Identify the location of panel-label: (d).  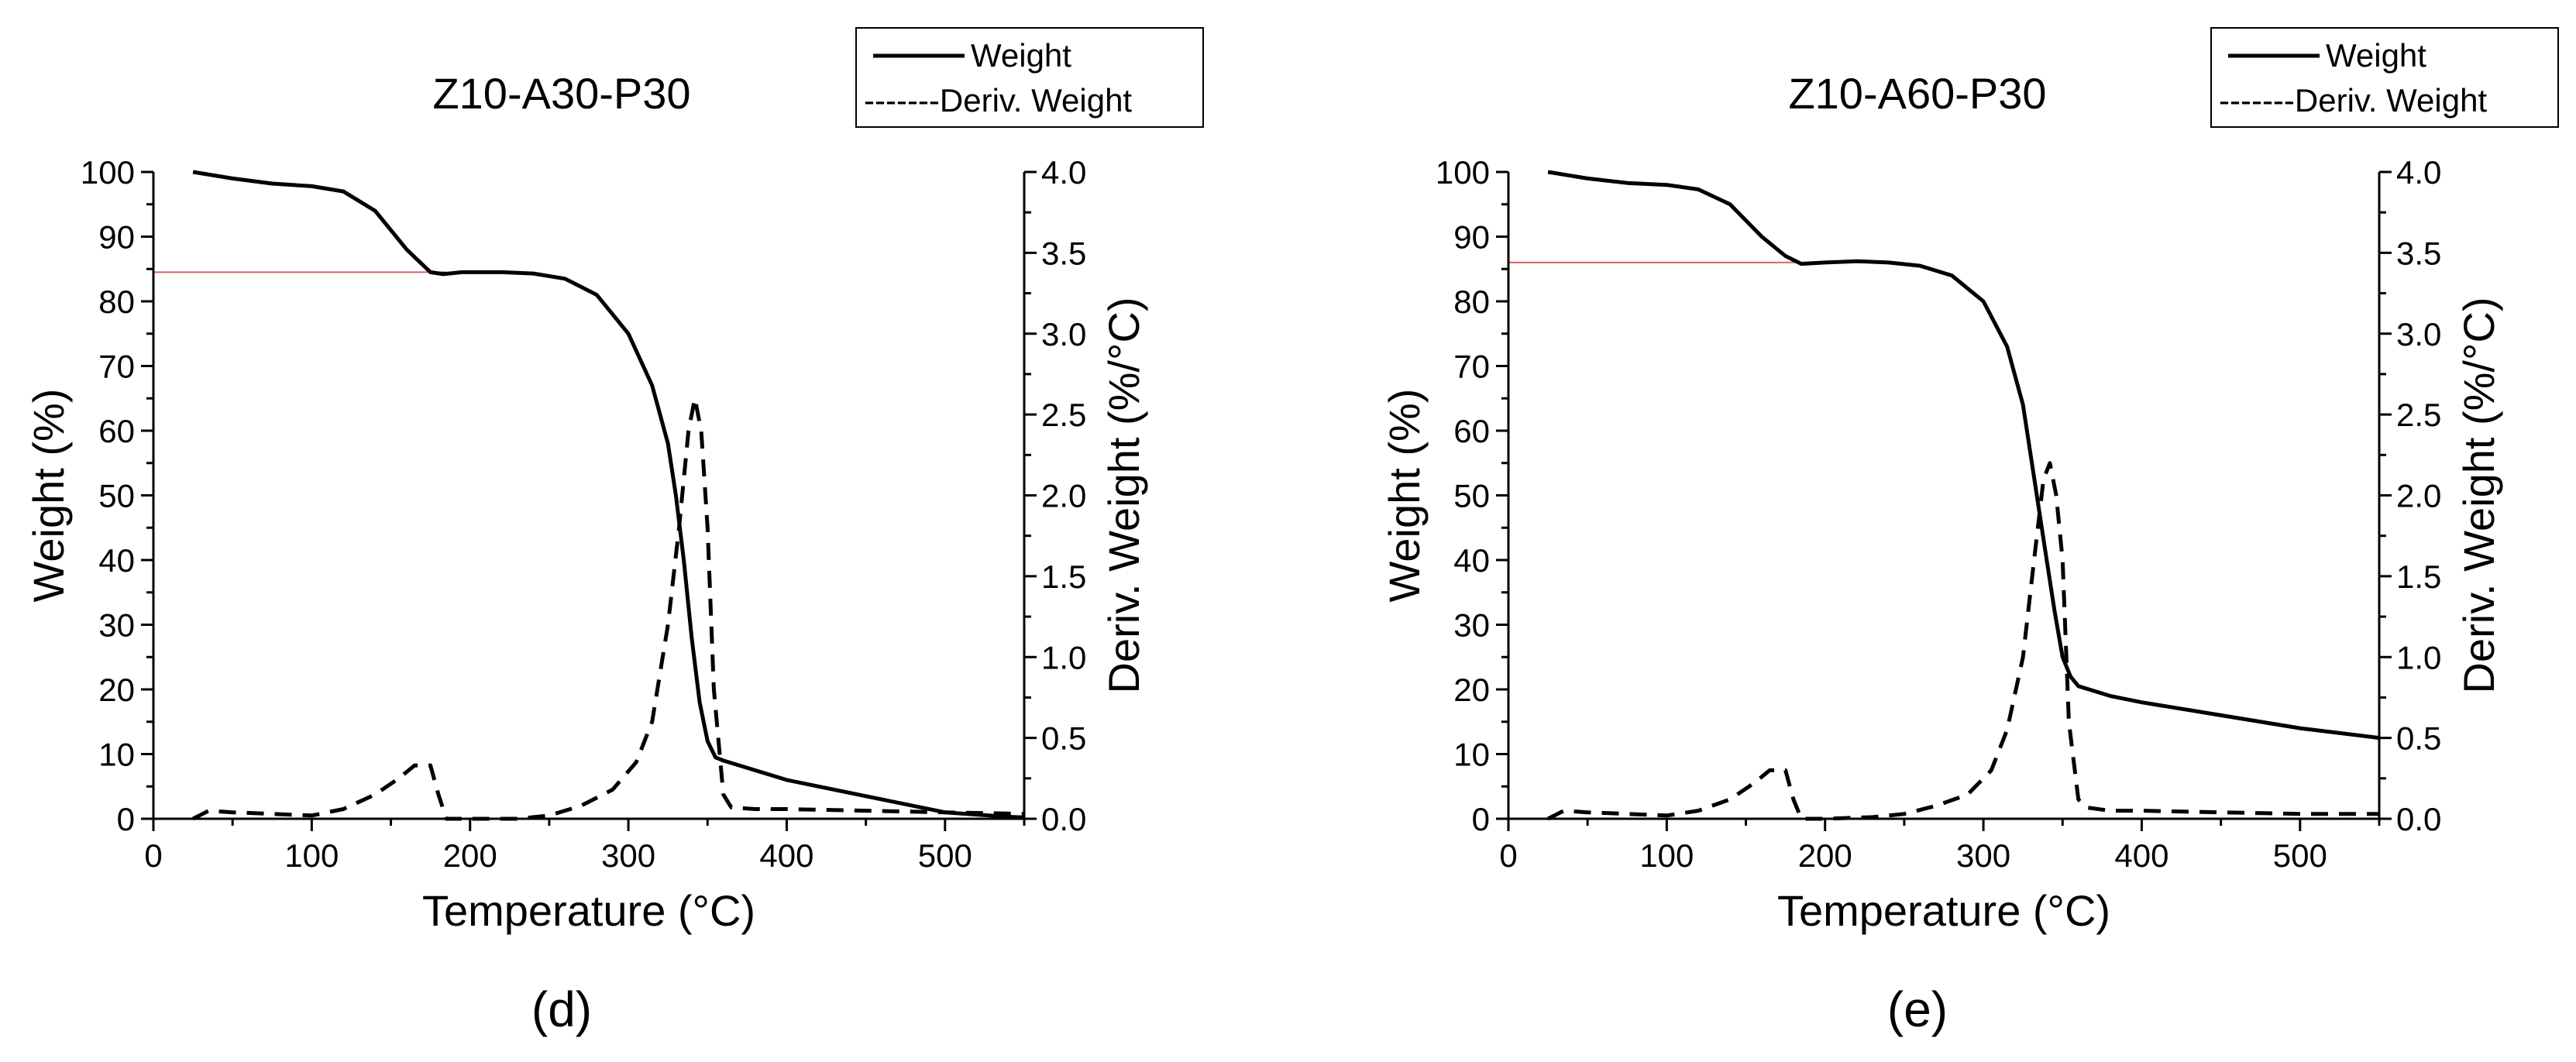
(561, 1009).